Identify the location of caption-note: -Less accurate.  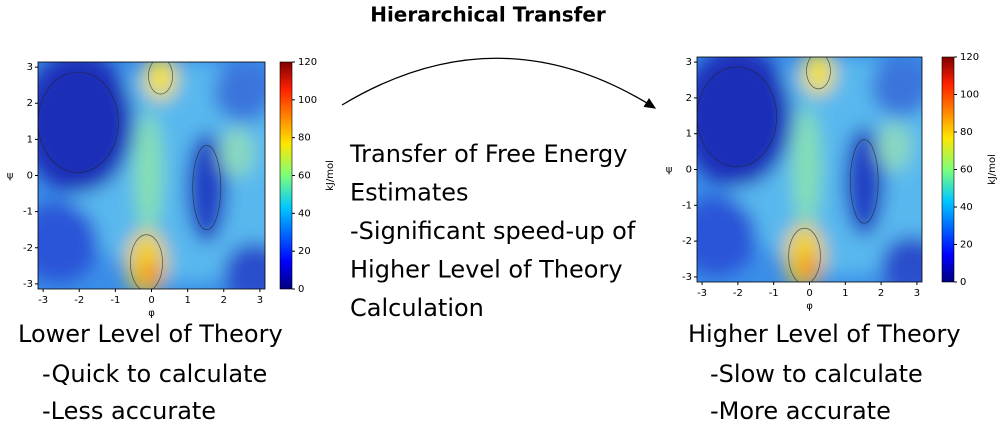
(129, 411).